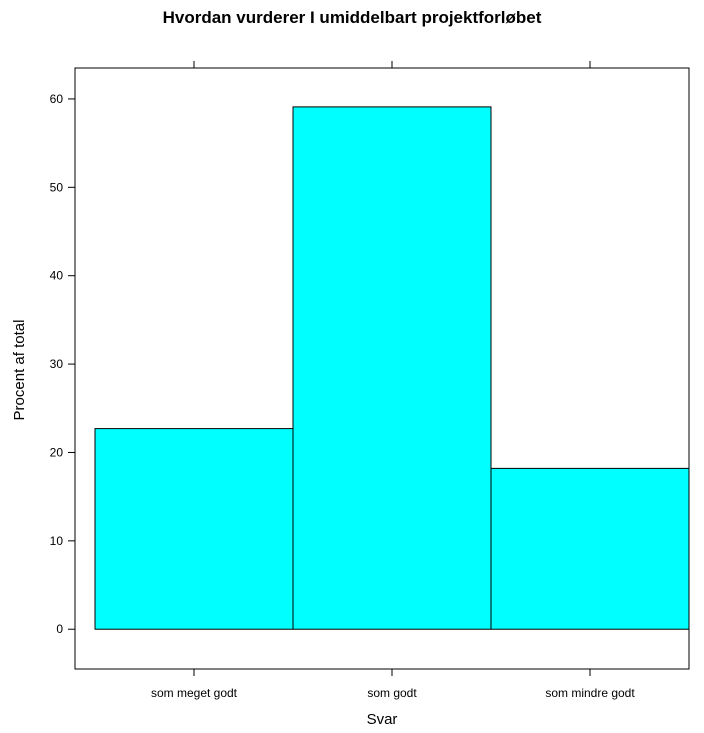  I want to click on y-axis-label: Procent af total, so click(19, 370).